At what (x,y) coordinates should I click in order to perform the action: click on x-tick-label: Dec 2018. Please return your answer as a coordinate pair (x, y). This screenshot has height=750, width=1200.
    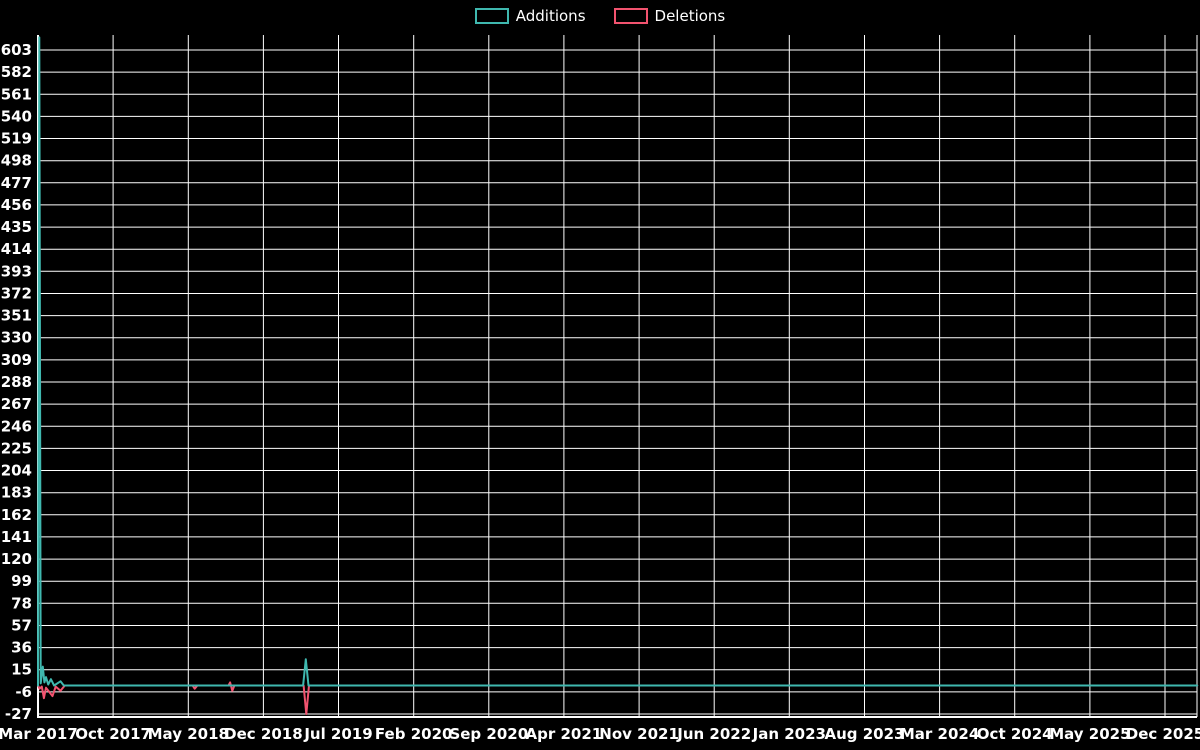
    Looking at the image, I should click on (263, 734).